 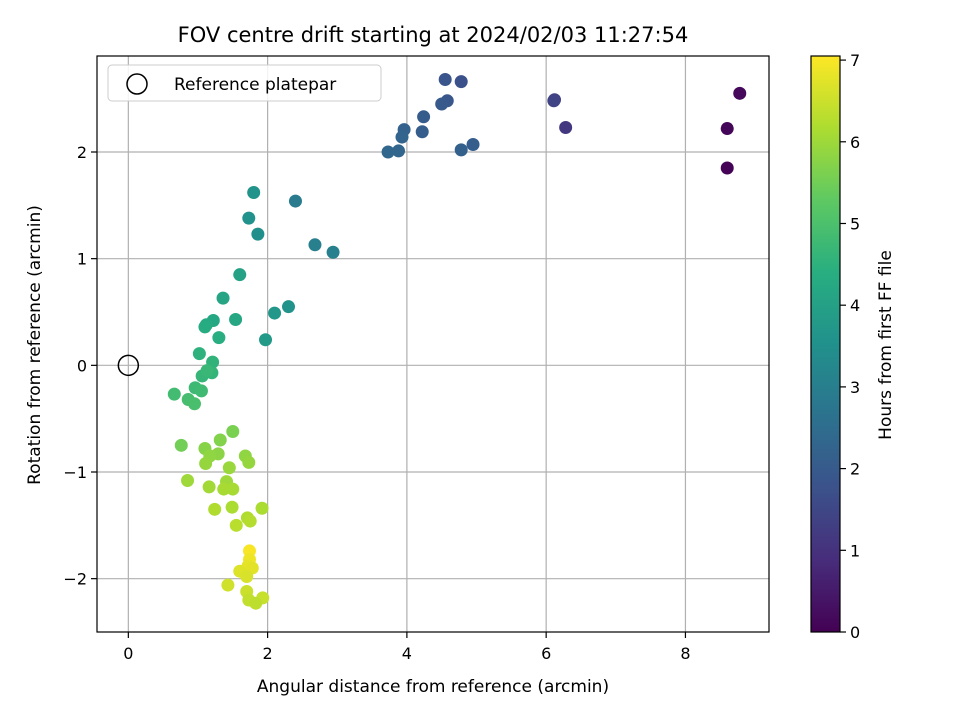 I want to click on legend-box, so click(x=244, y=83).